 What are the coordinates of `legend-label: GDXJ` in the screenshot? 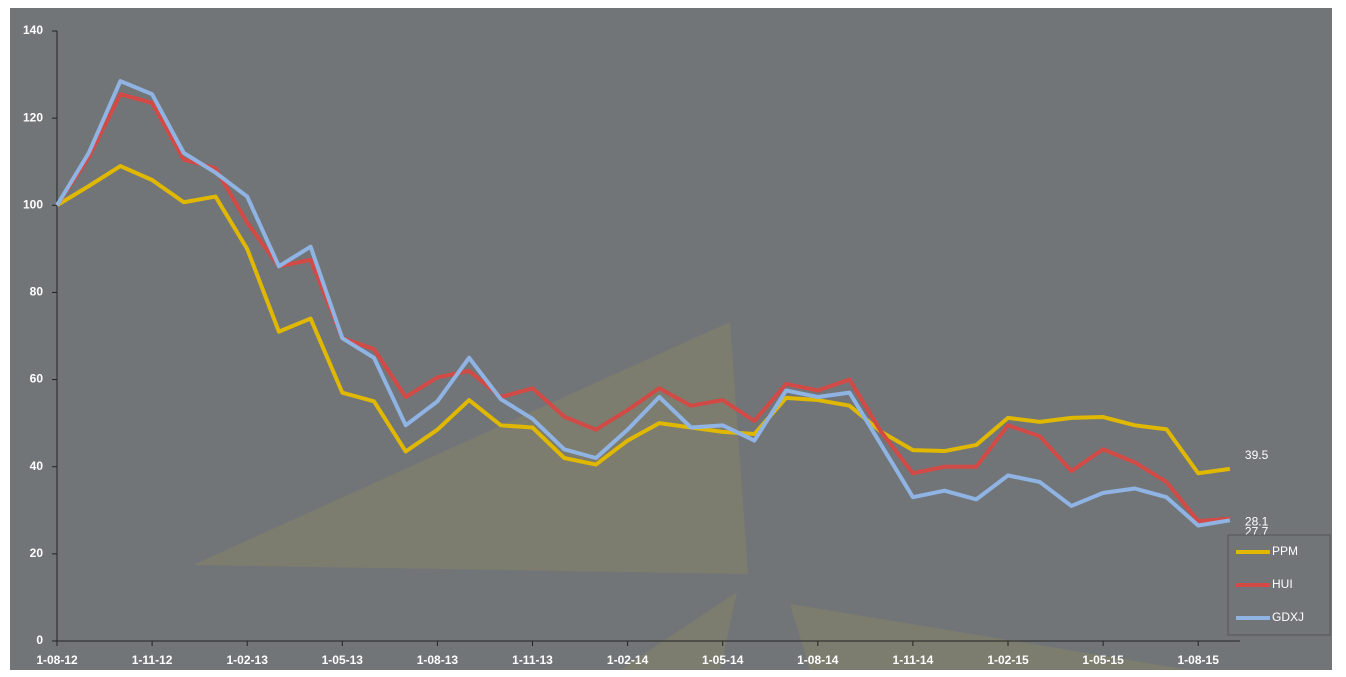 It's located at (1288, 617).